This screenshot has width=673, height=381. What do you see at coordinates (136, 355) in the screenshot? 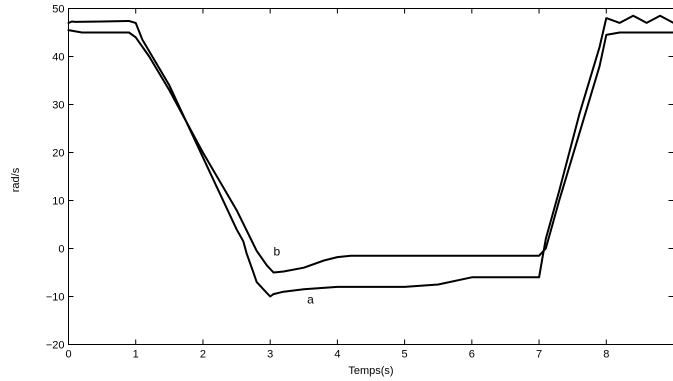
I see `x-tick-label: 1` at bounding box center [136, 355].